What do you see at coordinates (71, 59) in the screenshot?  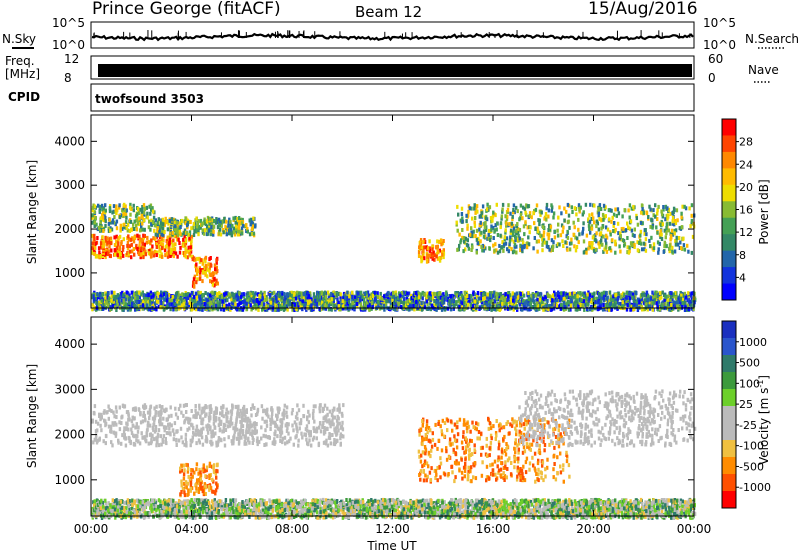 I see `freq-left-tick-top: 12` at bounding box center [71, 59].